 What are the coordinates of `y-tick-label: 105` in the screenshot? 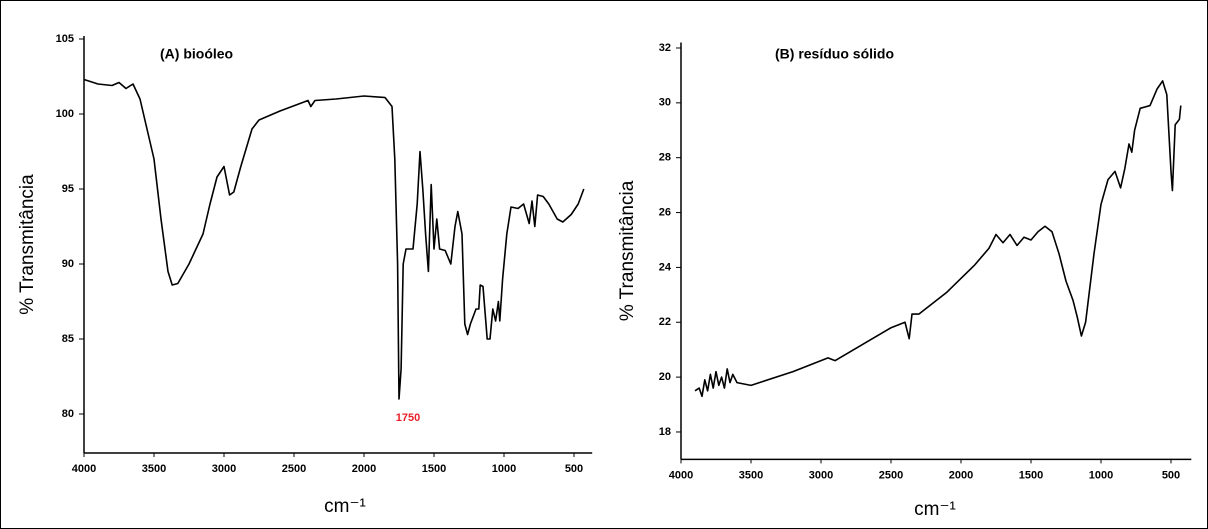 It's located at (65, 39).